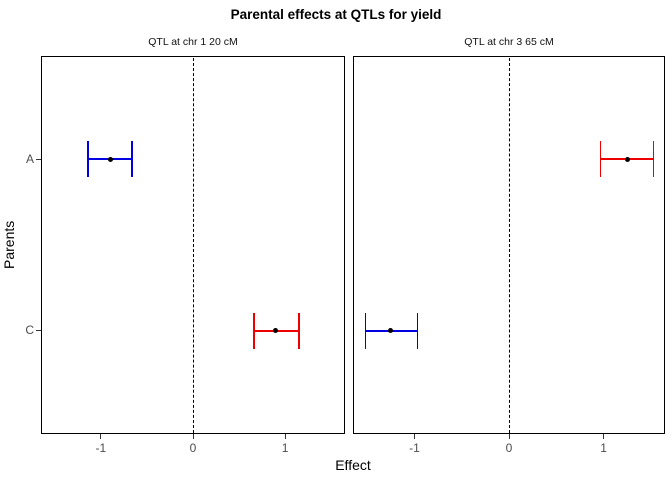 Image resolution: width=672 pixels, height=480 pixels. What do you see at coordinates (193, 42) in the screenshot?
I see `facet-label-qtl1: QTL at chr 1 20 cM` at bounding box center [193, 42].